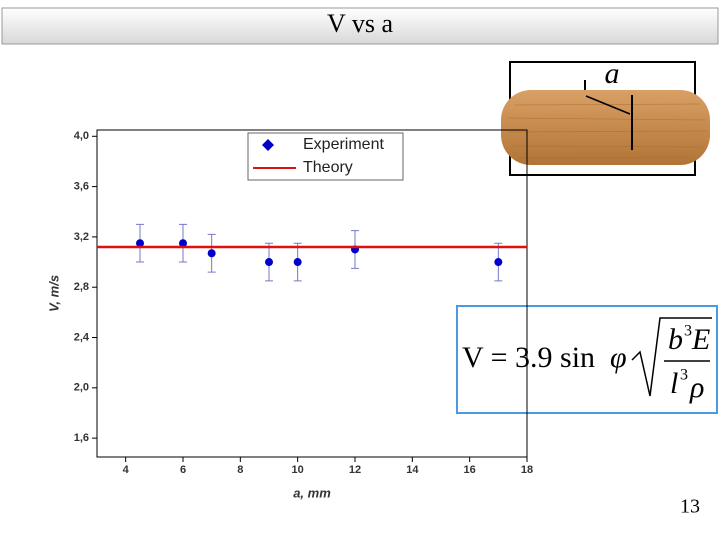 This screenshot has width=720, height=540. I want to click on legend-label: Experiment, so click(343, 144).